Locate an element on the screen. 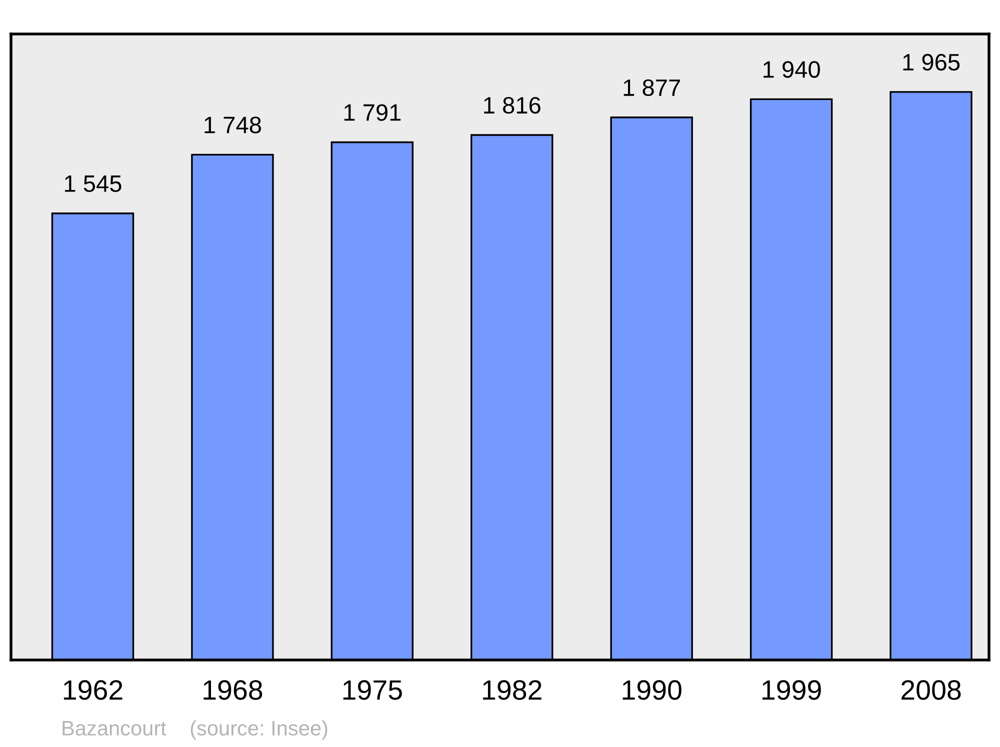 The image size is (1000, 747). x-tick-label: 1968 is located at coordinates (233, 690).